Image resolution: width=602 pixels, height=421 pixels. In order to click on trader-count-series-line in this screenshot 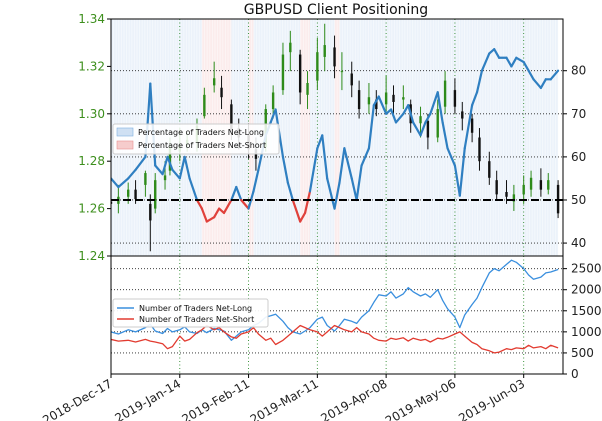, I will do `click(335, 339)`.